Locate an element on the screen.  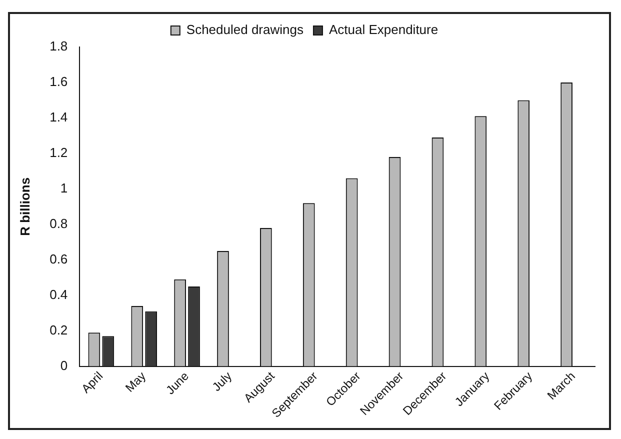
y-tick-label: 1.6 is located at coordinates (59, 82).